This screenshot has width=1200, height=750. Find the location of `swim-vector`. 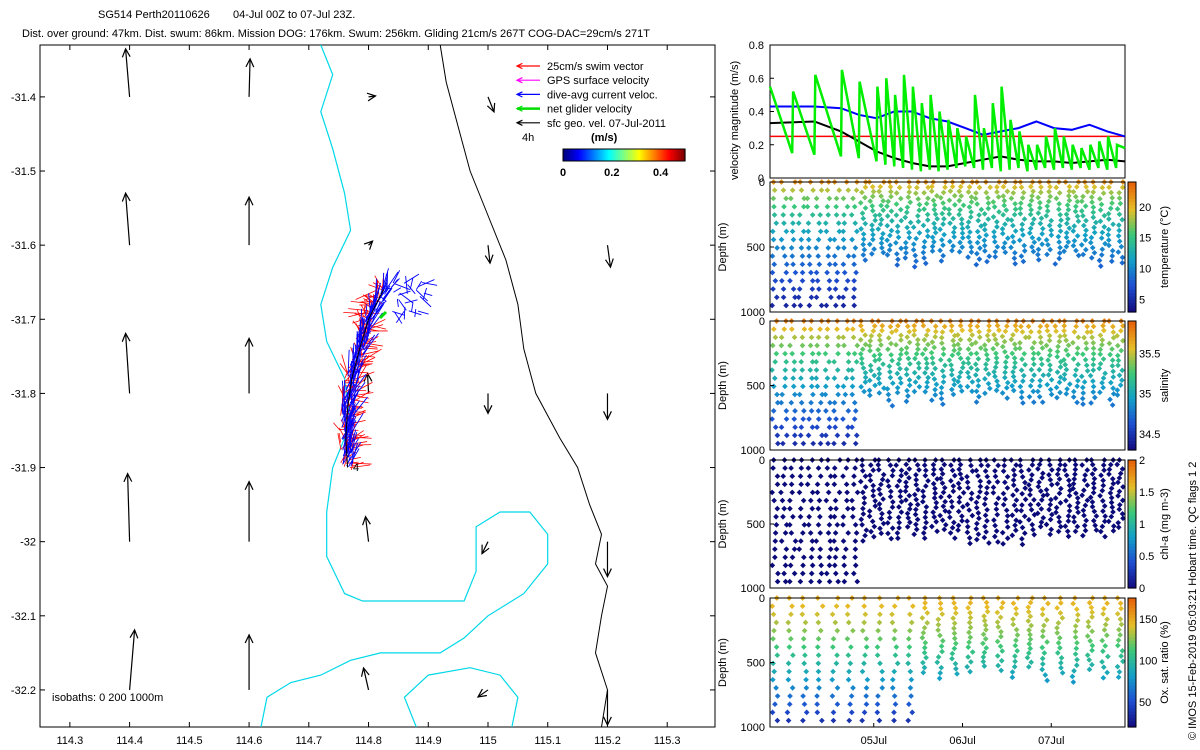

swim-vector is located at coordinates (362, 396).